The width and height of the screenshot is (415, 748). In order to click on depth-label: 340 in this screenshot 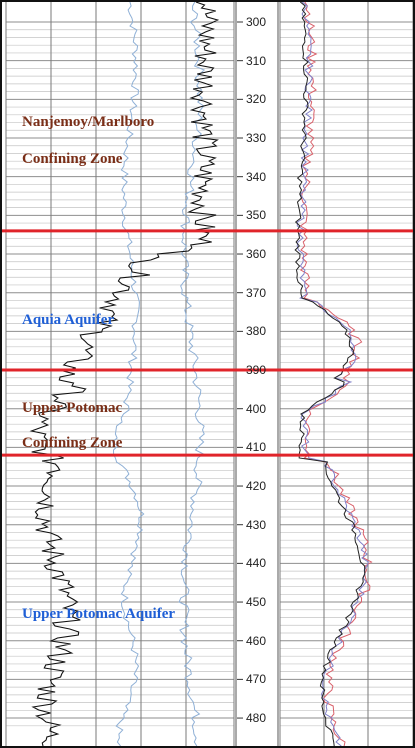, I will do `click(256, 176)`.